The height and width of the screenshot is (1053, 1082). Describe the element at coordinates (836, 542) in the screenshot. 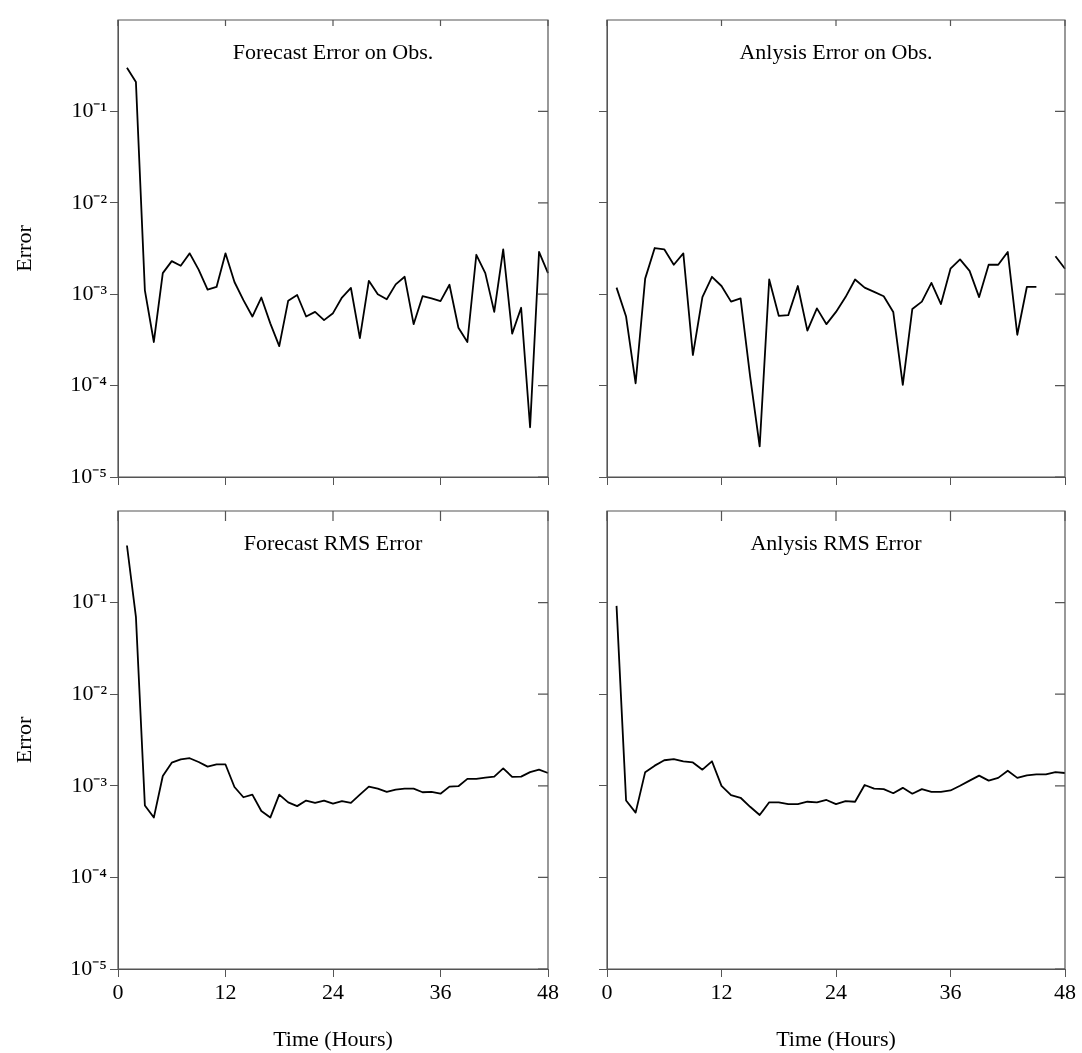

I see `text: Anlysis RMS Error` at that location.